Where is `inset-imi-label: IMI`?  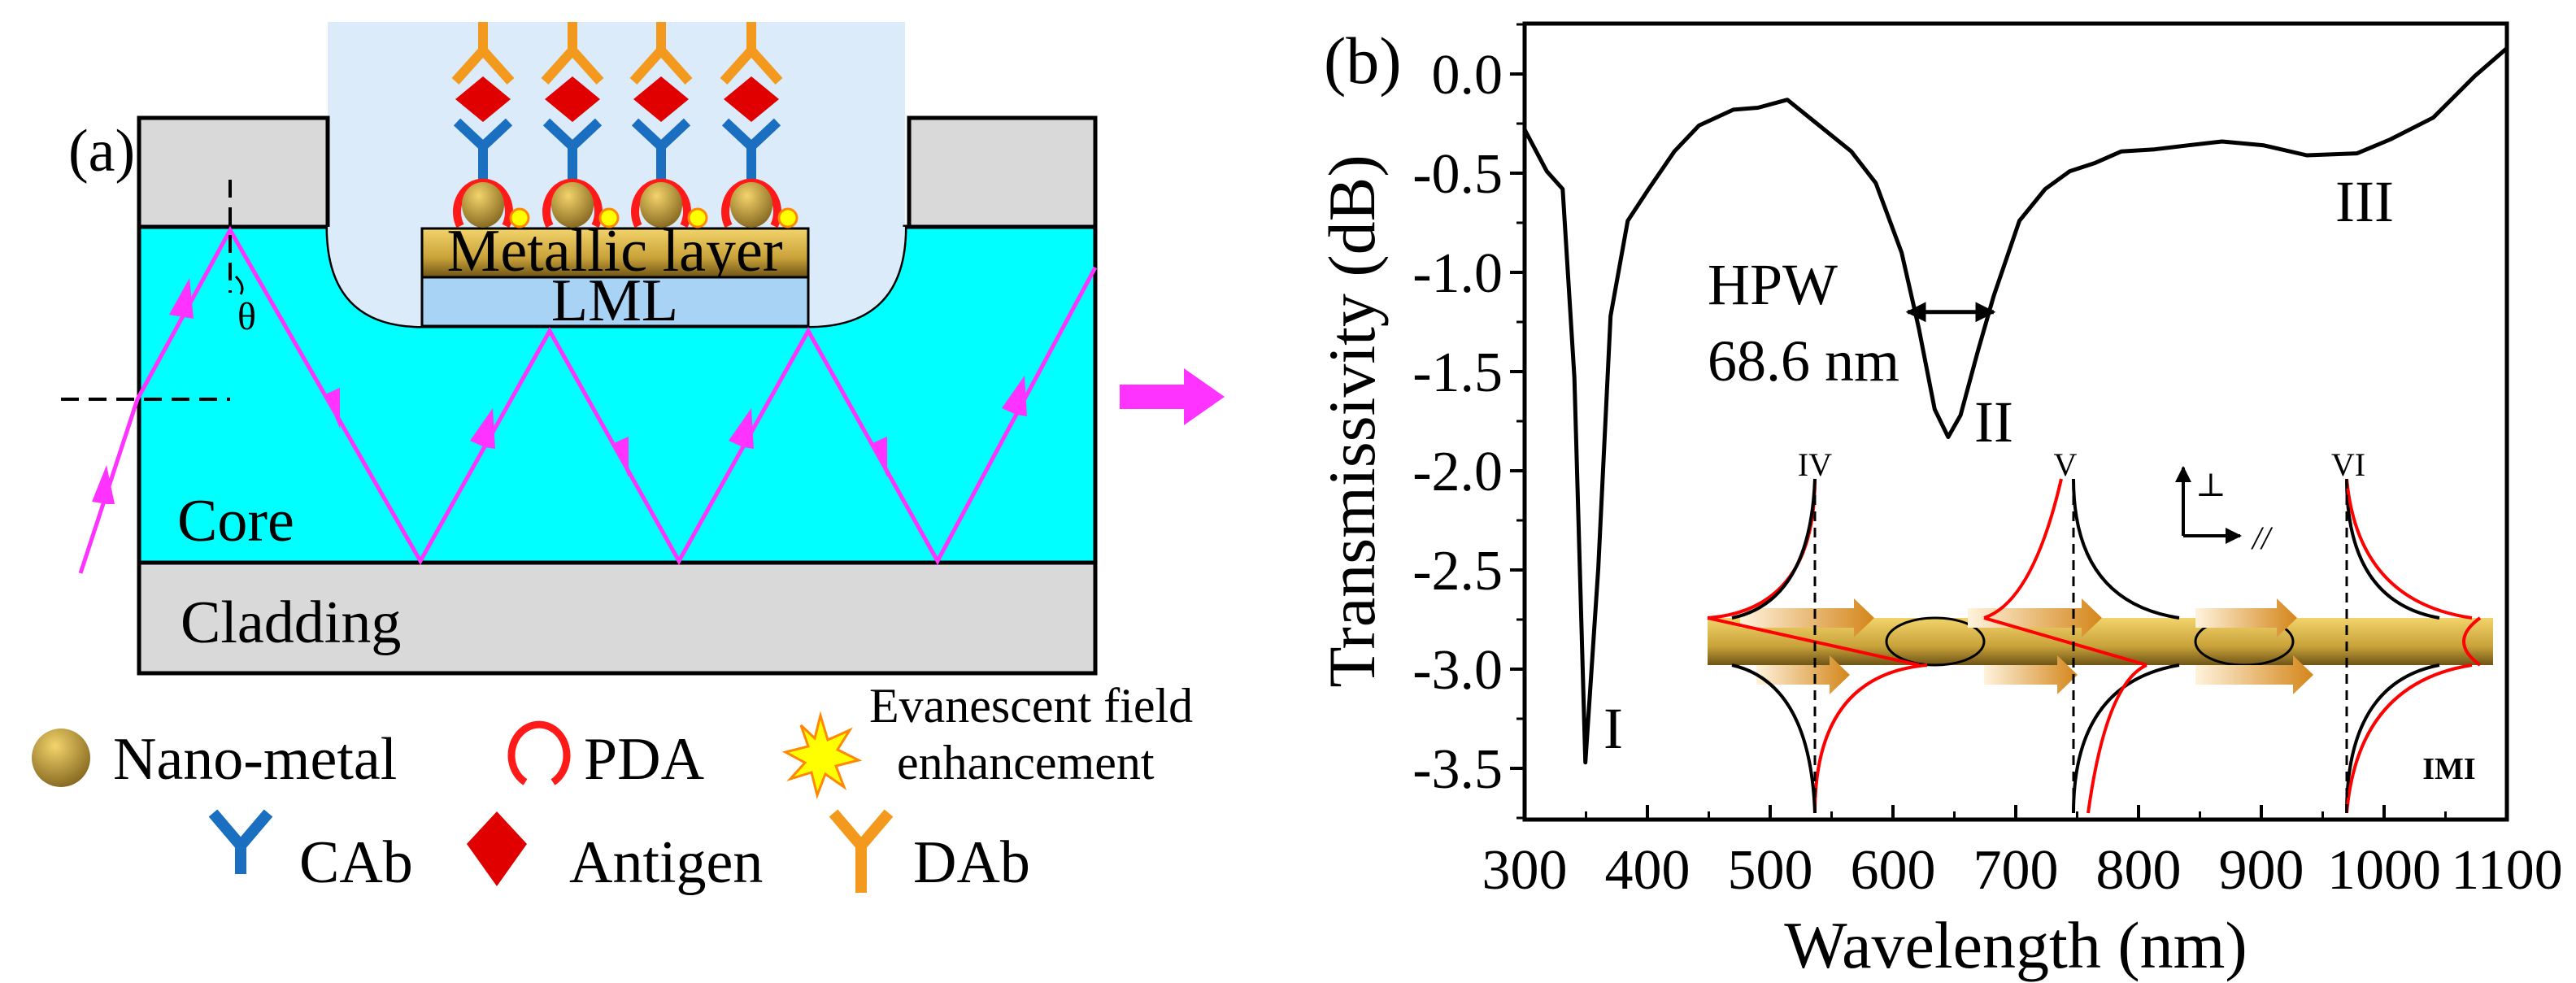
inset-imi-label: IMI is located at coordinates (2448, 769).